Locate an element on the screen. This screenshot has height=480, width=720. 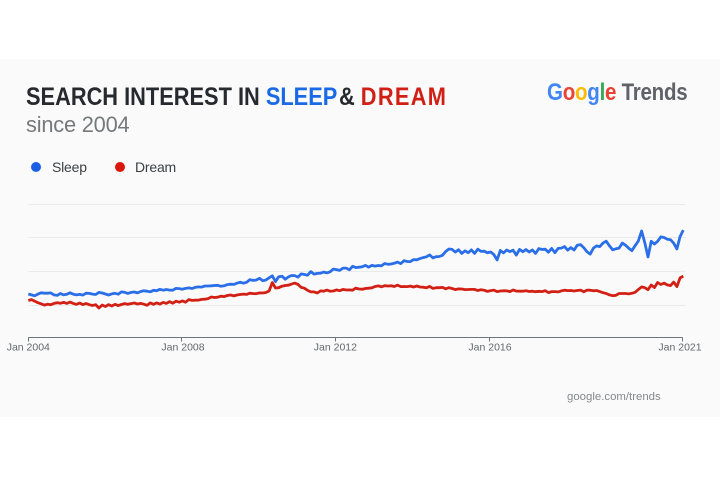
svg-text: Jan 2012 is located at coordinates (335, 348).